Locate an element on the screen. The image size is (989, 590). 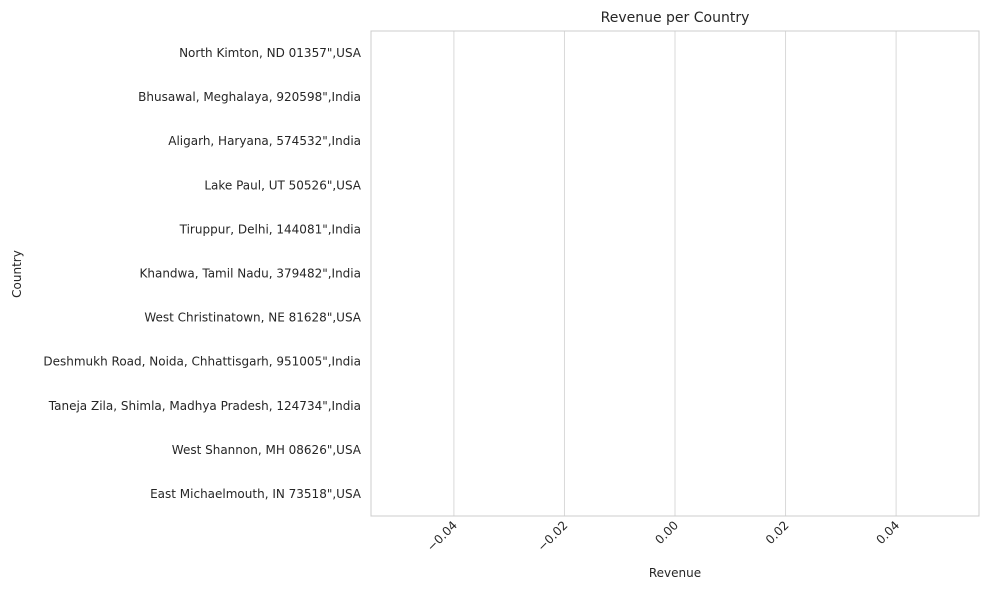
x-tick-labels: −0.04 −0.02 0.00 0.02 0.04 is located at coordinates (663, 536).